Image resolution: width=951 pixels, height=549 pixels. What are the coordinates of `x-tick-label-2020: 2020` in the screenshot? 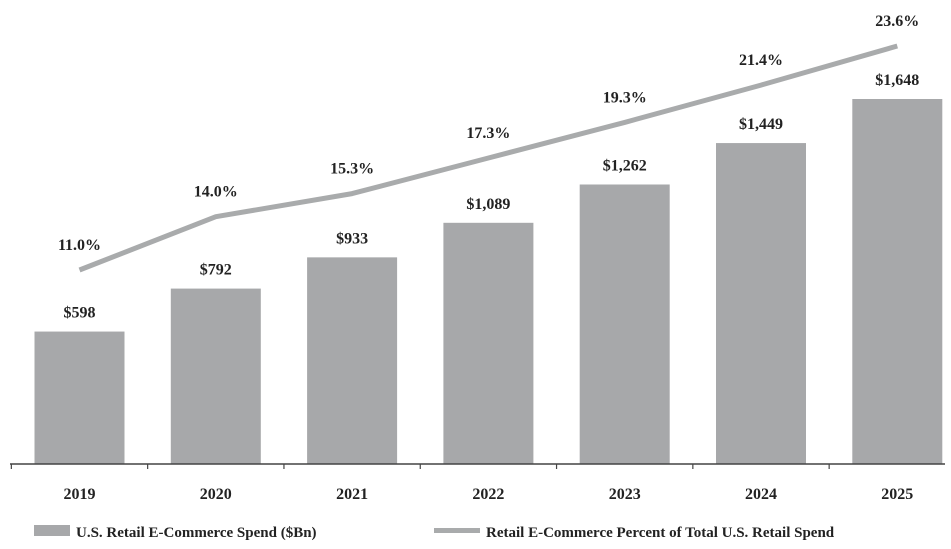 It's located at (216, 494).